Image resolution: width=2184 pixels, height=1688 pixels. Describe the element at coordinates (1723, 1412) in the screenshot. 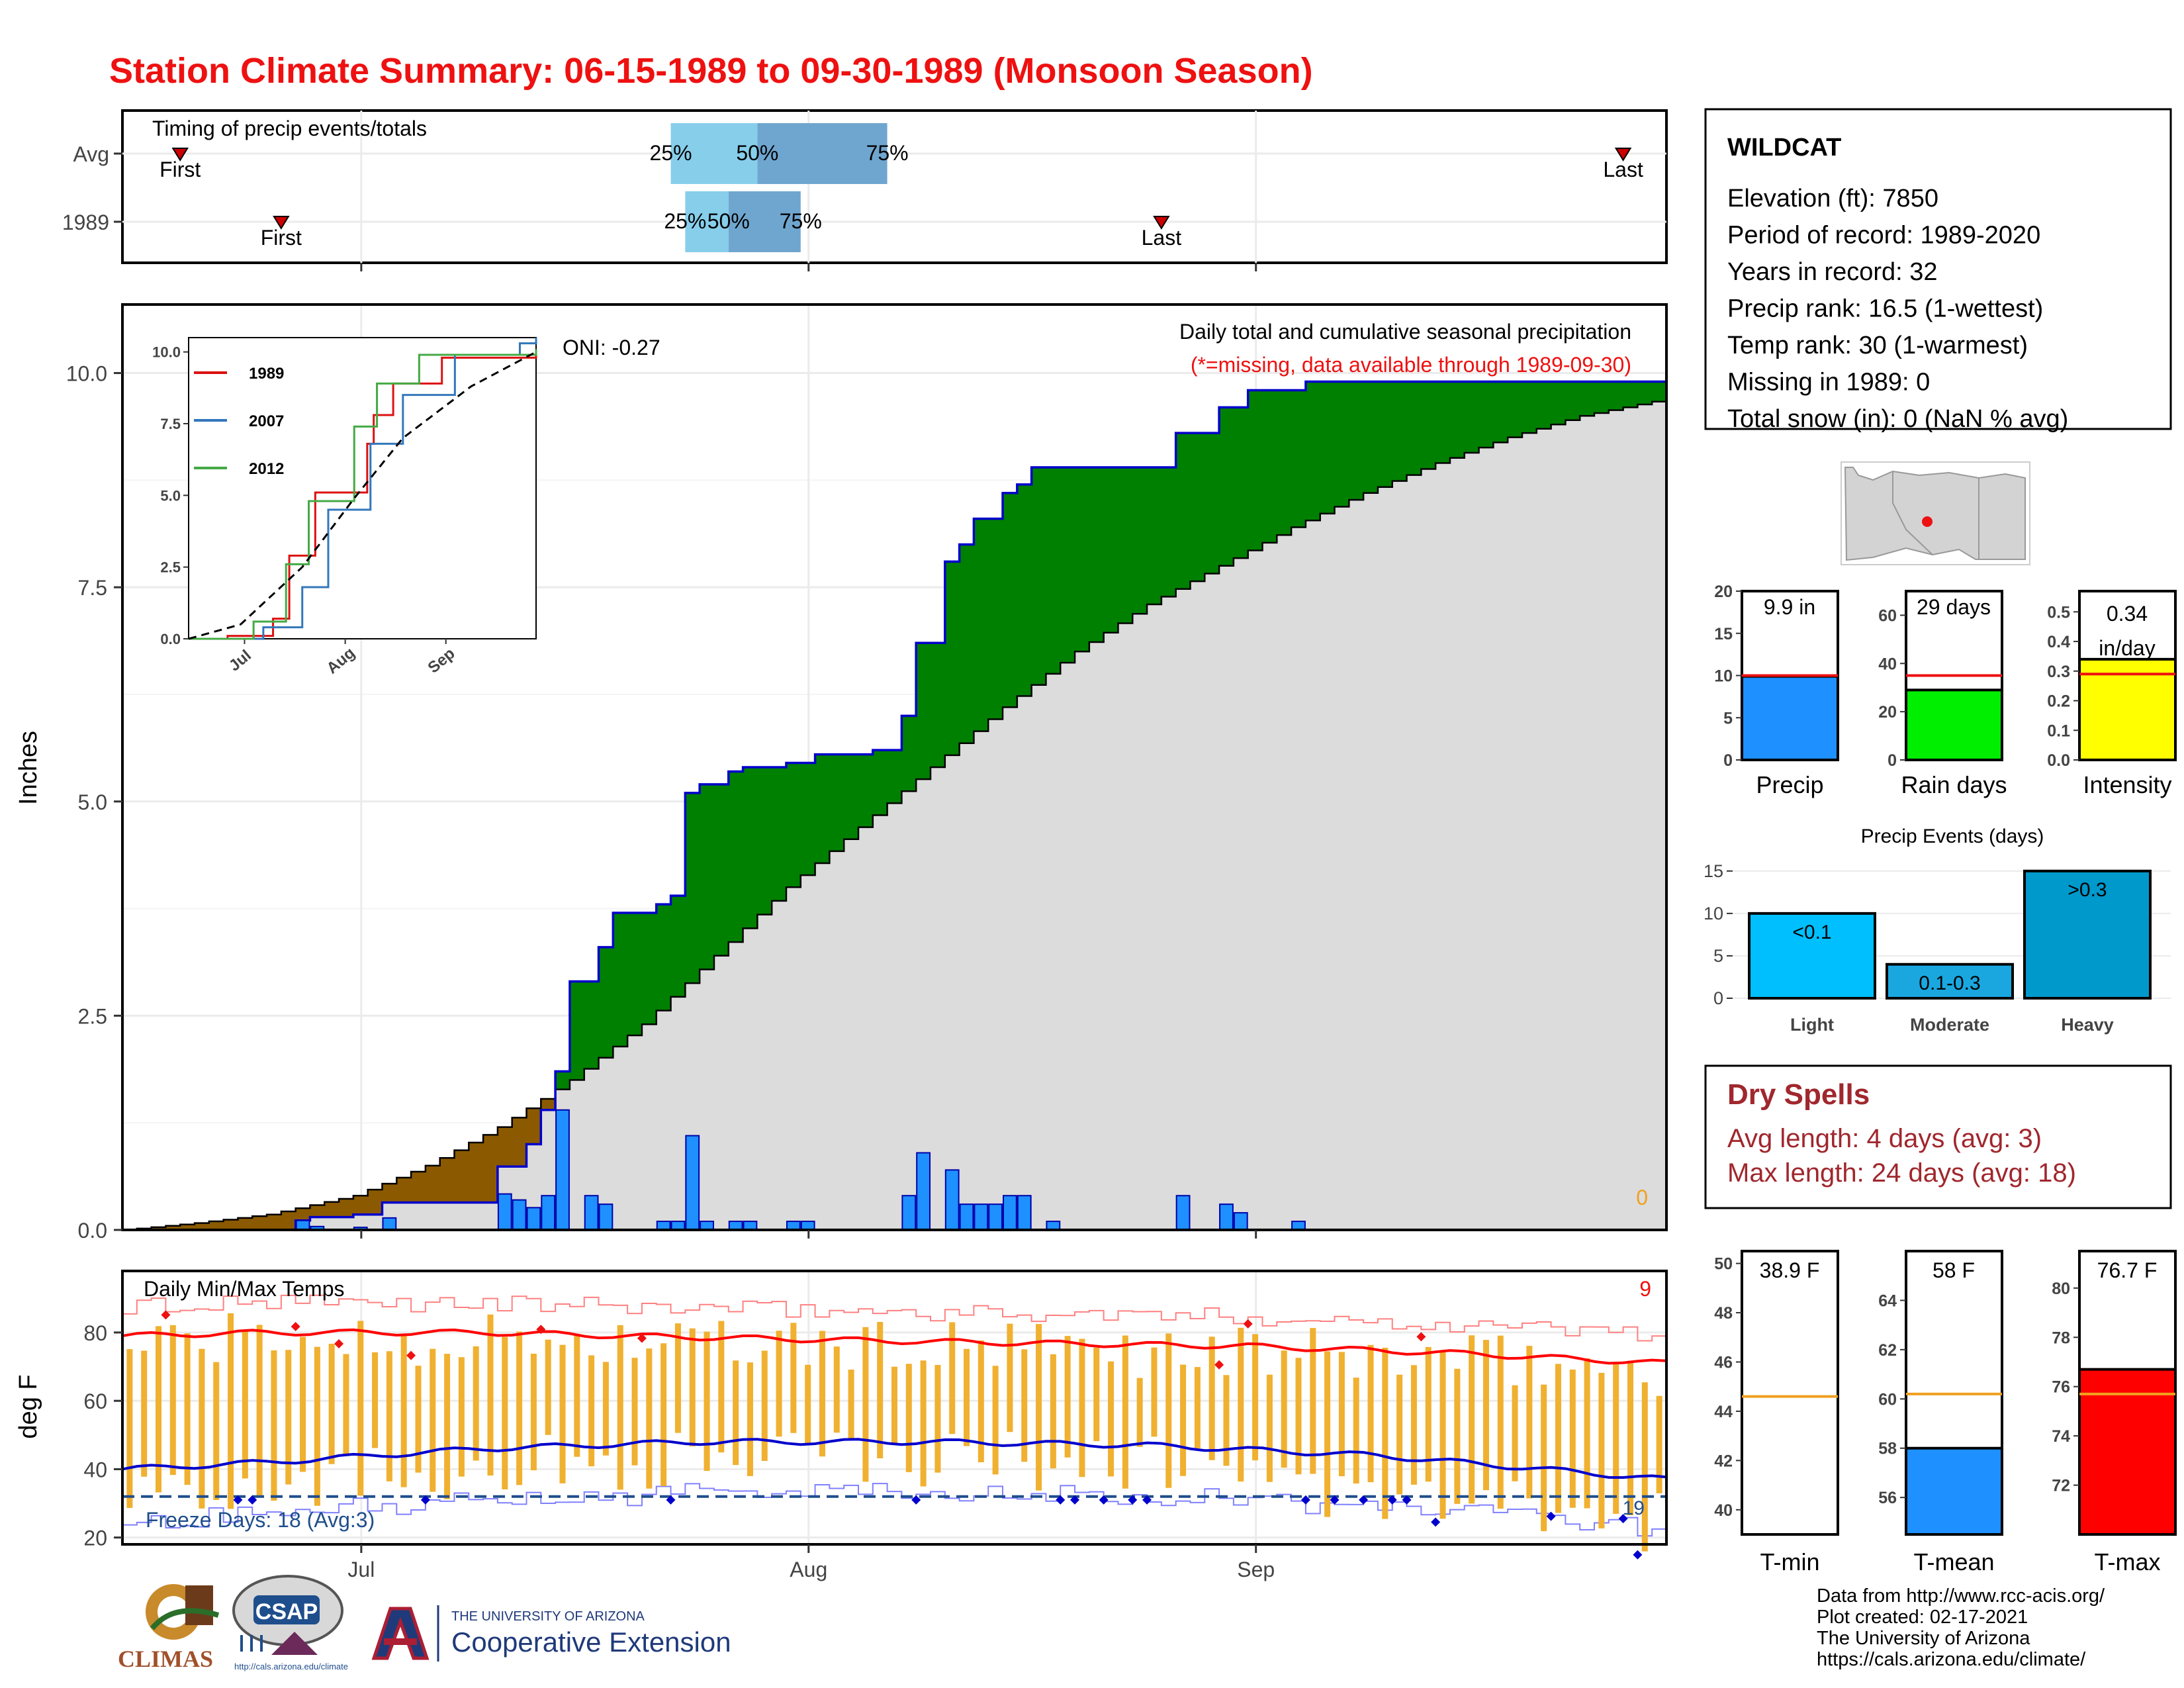

I see `gauge-y-tick-label: 44` at that location.